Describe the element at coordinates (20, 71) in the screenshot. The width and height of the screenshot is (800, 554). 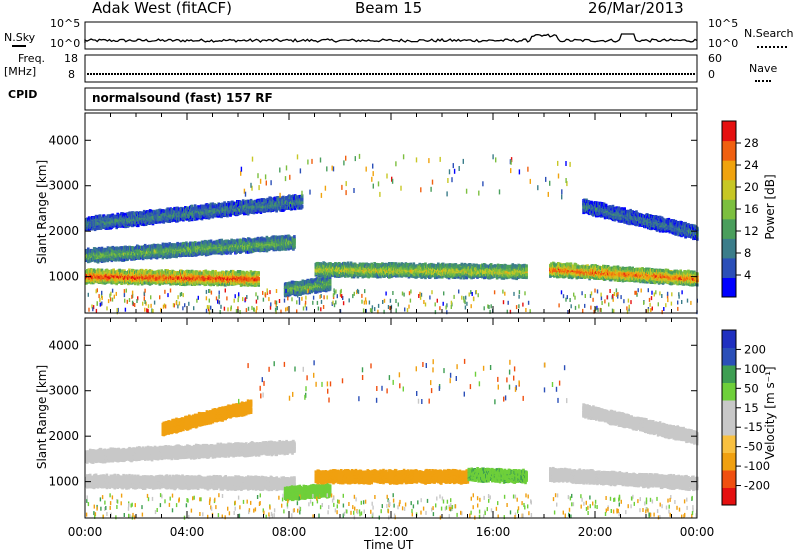
I see `freq-unit: [MHz]` at that location.